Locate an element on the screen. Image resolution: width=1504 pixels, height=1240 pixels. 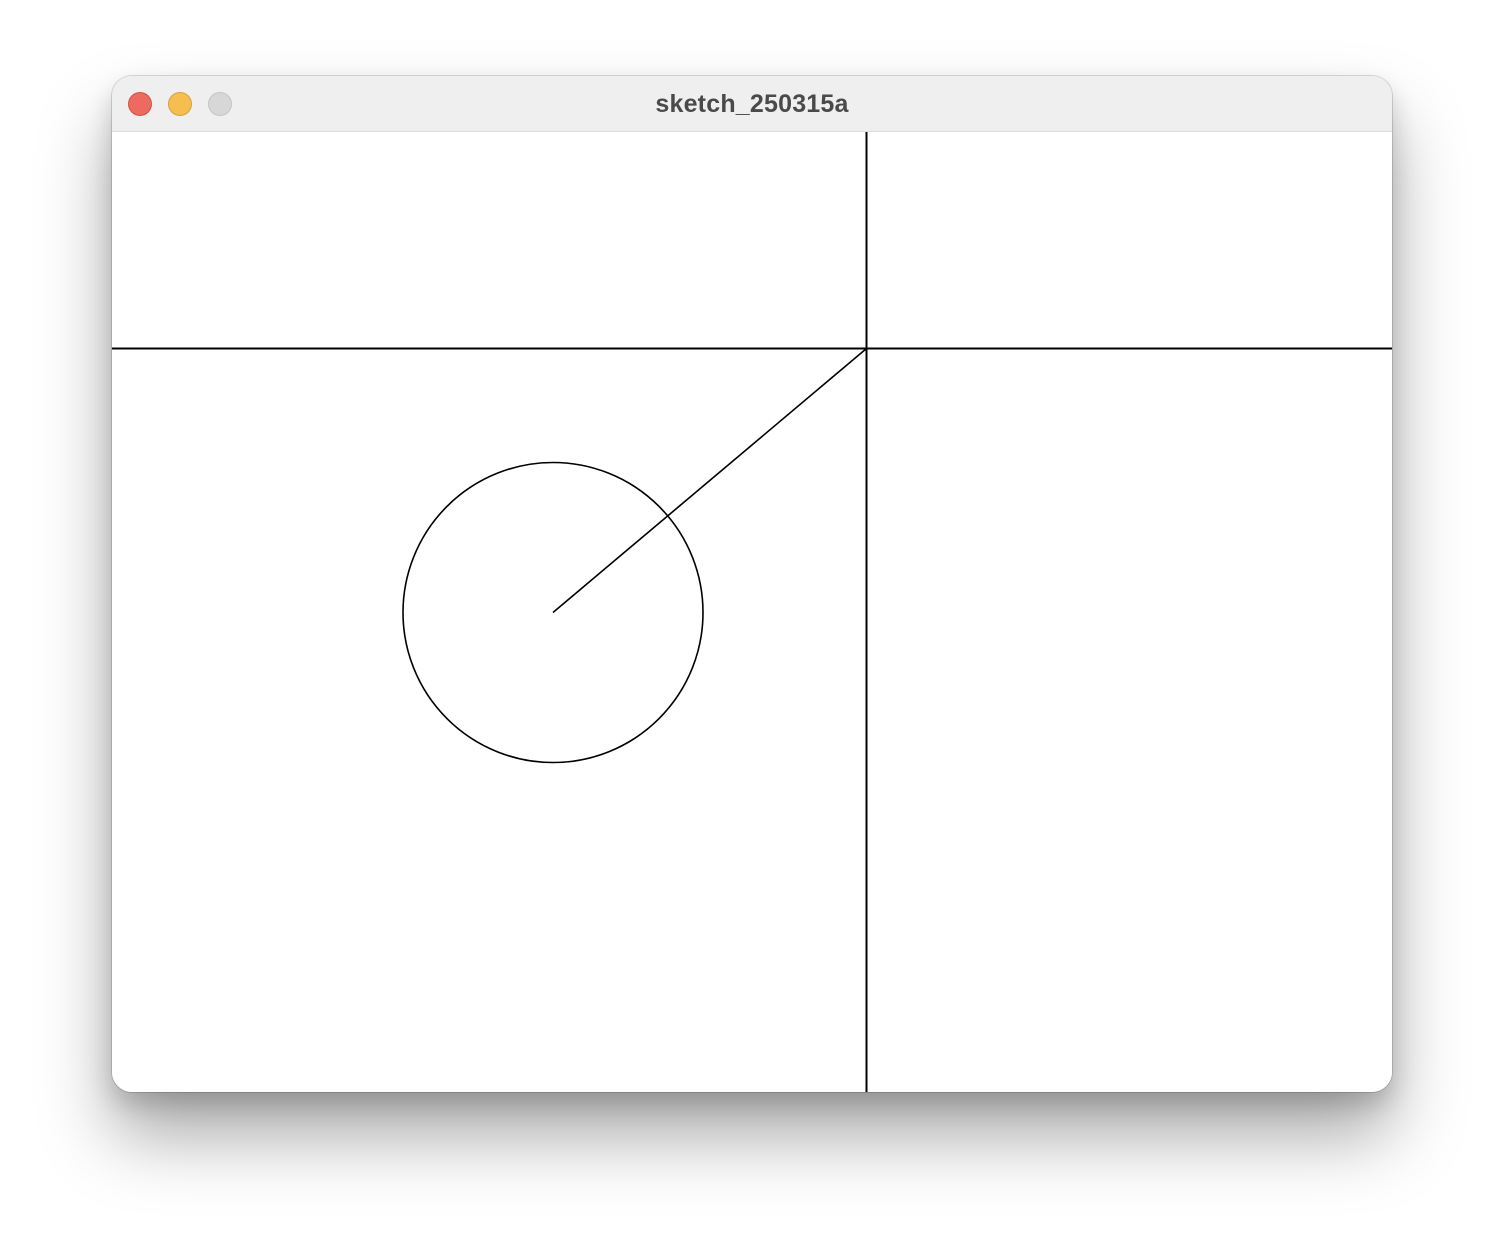
close-button is located at coordinates (140, 104).